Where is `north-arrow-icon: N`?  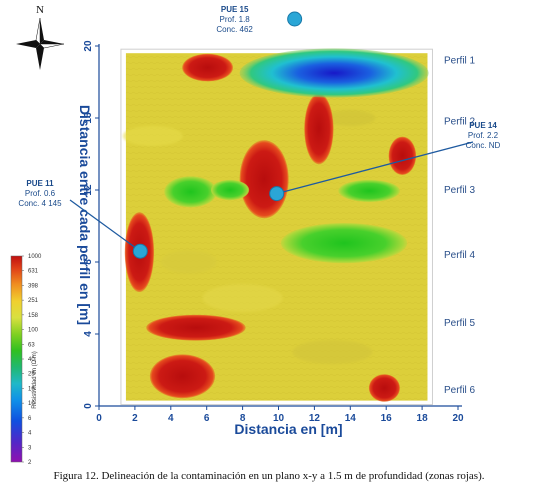 north-arrow-icon: N is located at coordinates (40, 37).